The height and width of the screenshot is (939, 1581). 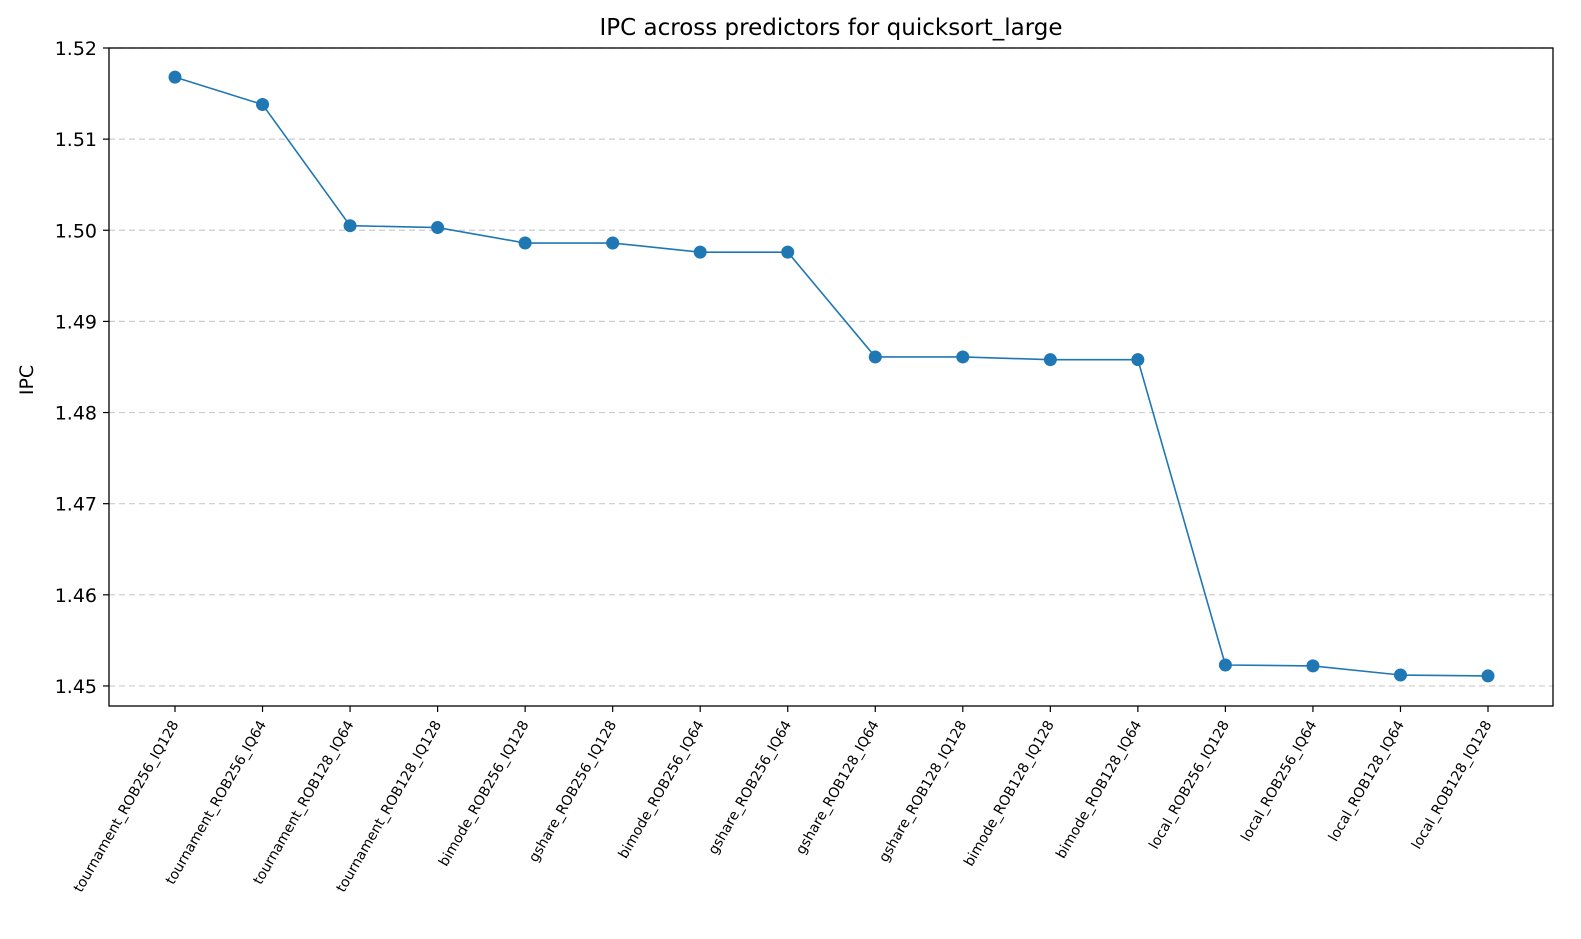 What do you see at coordinates (1279, 781) in the screenshot?
I see `x-tick-label: local_ROB256_IQ64` at bounding box center [1279, 781].